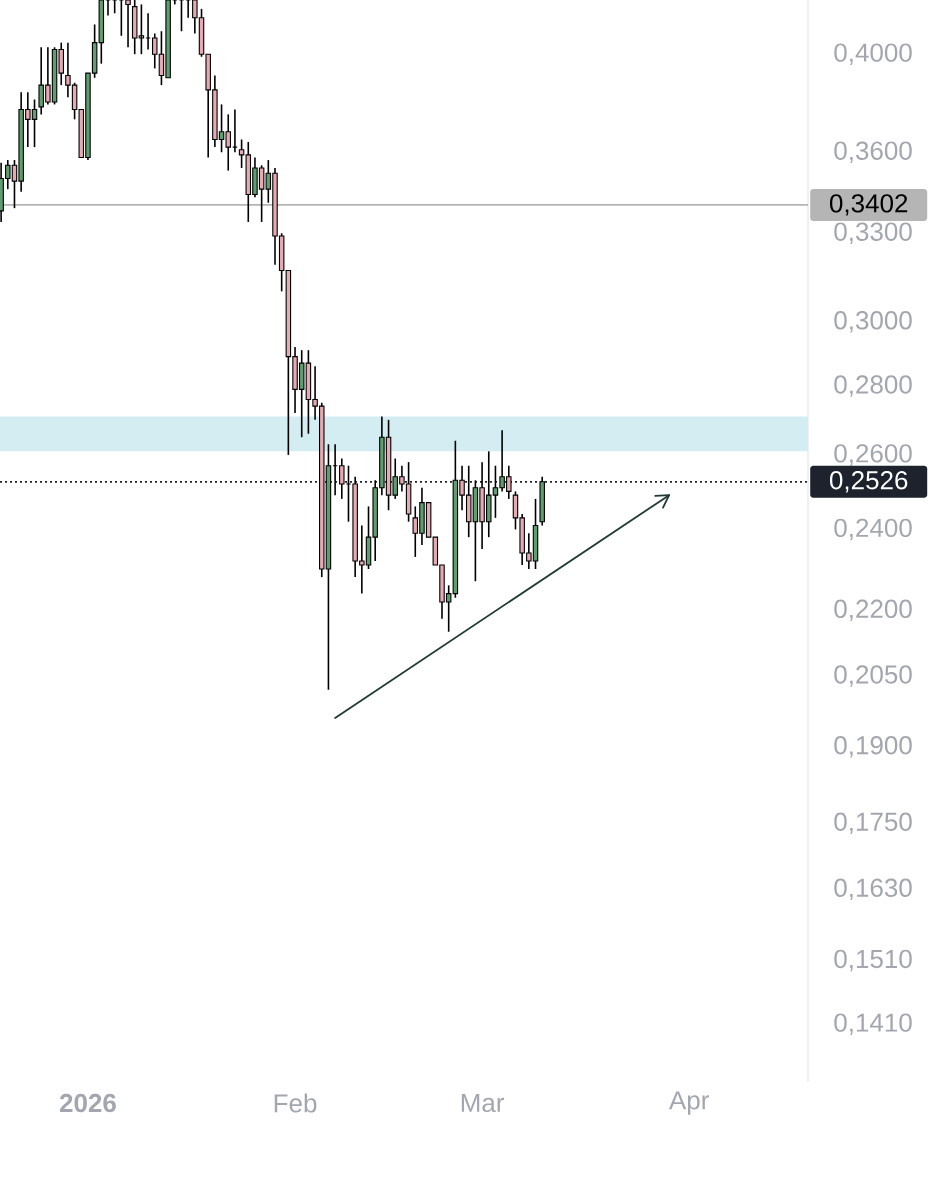 This screenshot has height=1200, width=935. Describe the element at coordinates (873, 1024) in the screenshot. I see `y-tick-label: 0,1410` at that location.